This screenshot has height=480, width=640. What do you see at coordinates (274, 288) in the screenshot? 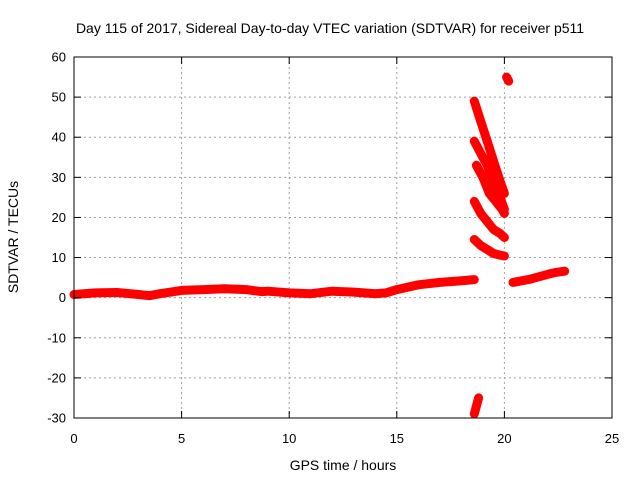
I see `series-main-track` at bounding box center [274, 288].